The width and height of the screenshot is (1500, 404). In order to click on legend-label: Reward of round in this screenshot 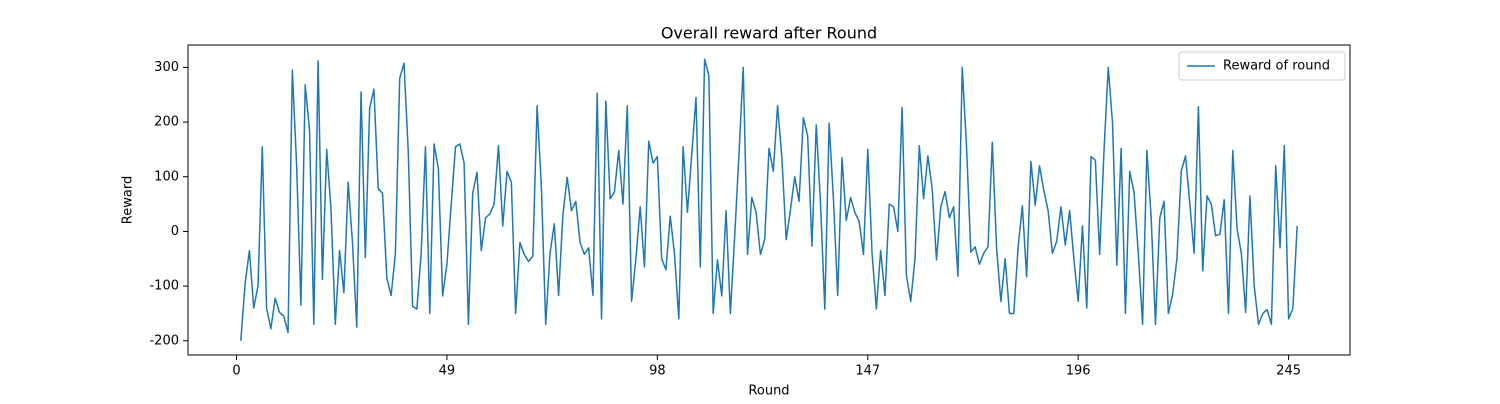, I will do `click(1276, 66)`.